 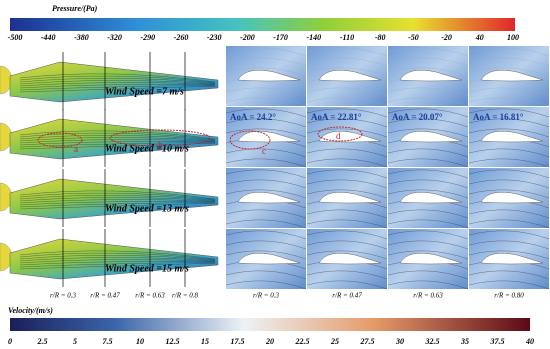 What do you see at coordinates (147, 208) in the screenshot?
I see `wind-speed-label: Wind Speed =13 m/s` at bounding box center [147, 208].